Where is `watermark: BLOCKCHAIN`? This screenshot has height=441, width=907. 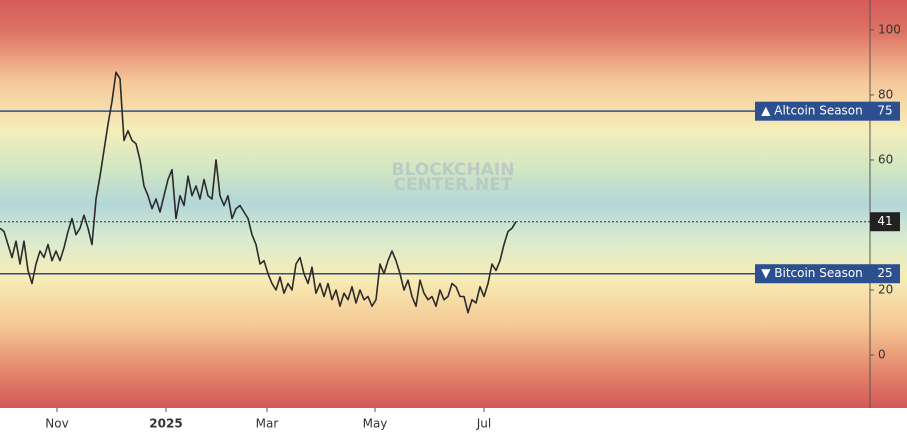 watermark: BLOCKCHAIN is located at coordinates (453, 170).